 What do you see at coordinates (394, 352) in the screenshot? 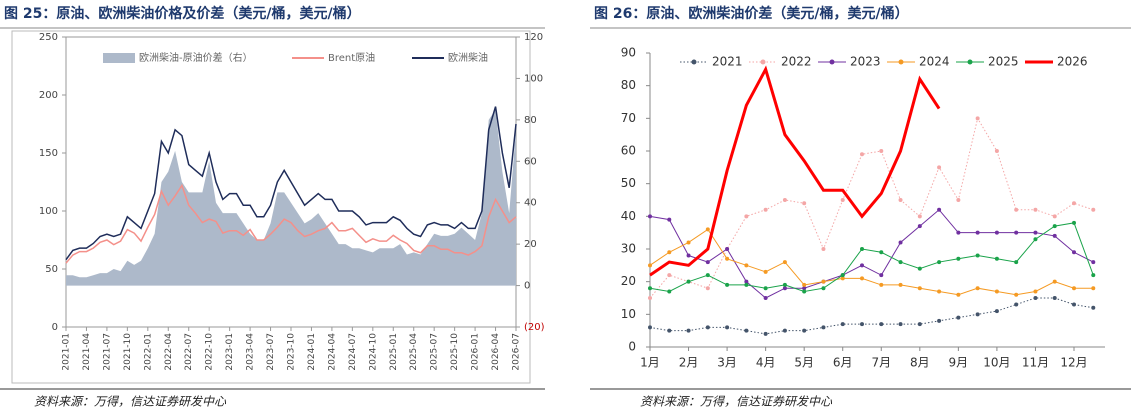
I see `x-tick-label: 2025-01` at bounding box center [394, 352].